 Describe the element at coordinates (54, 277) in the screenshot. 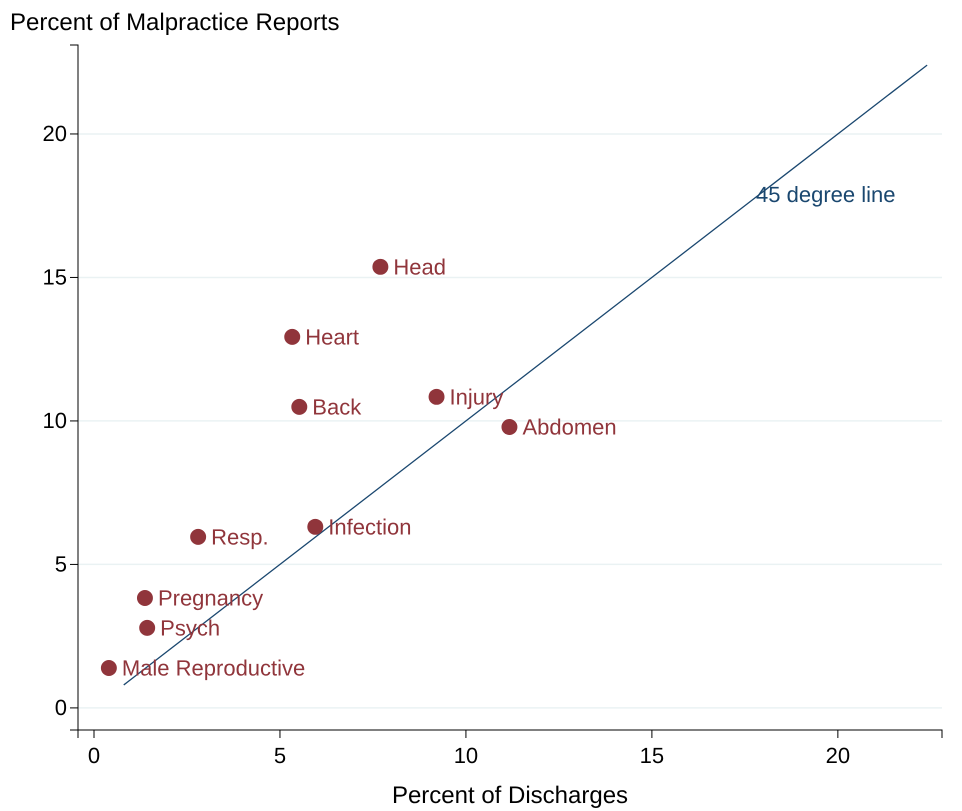

I see `y-tick-label: 15` at that location.